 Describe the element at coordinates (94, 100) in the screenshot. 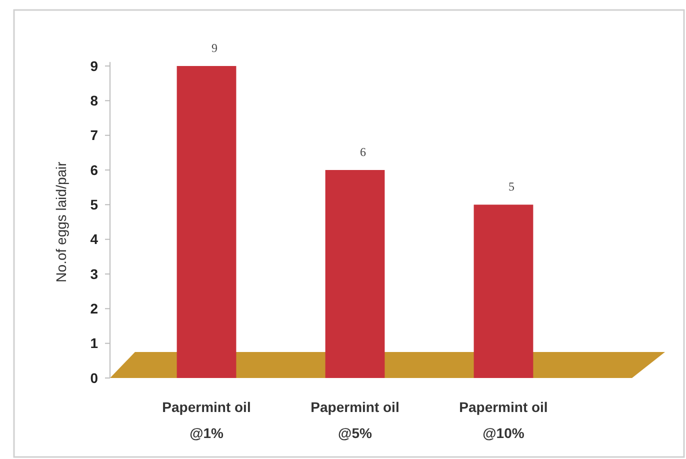

I see `y-tick-label: 8` at that location.